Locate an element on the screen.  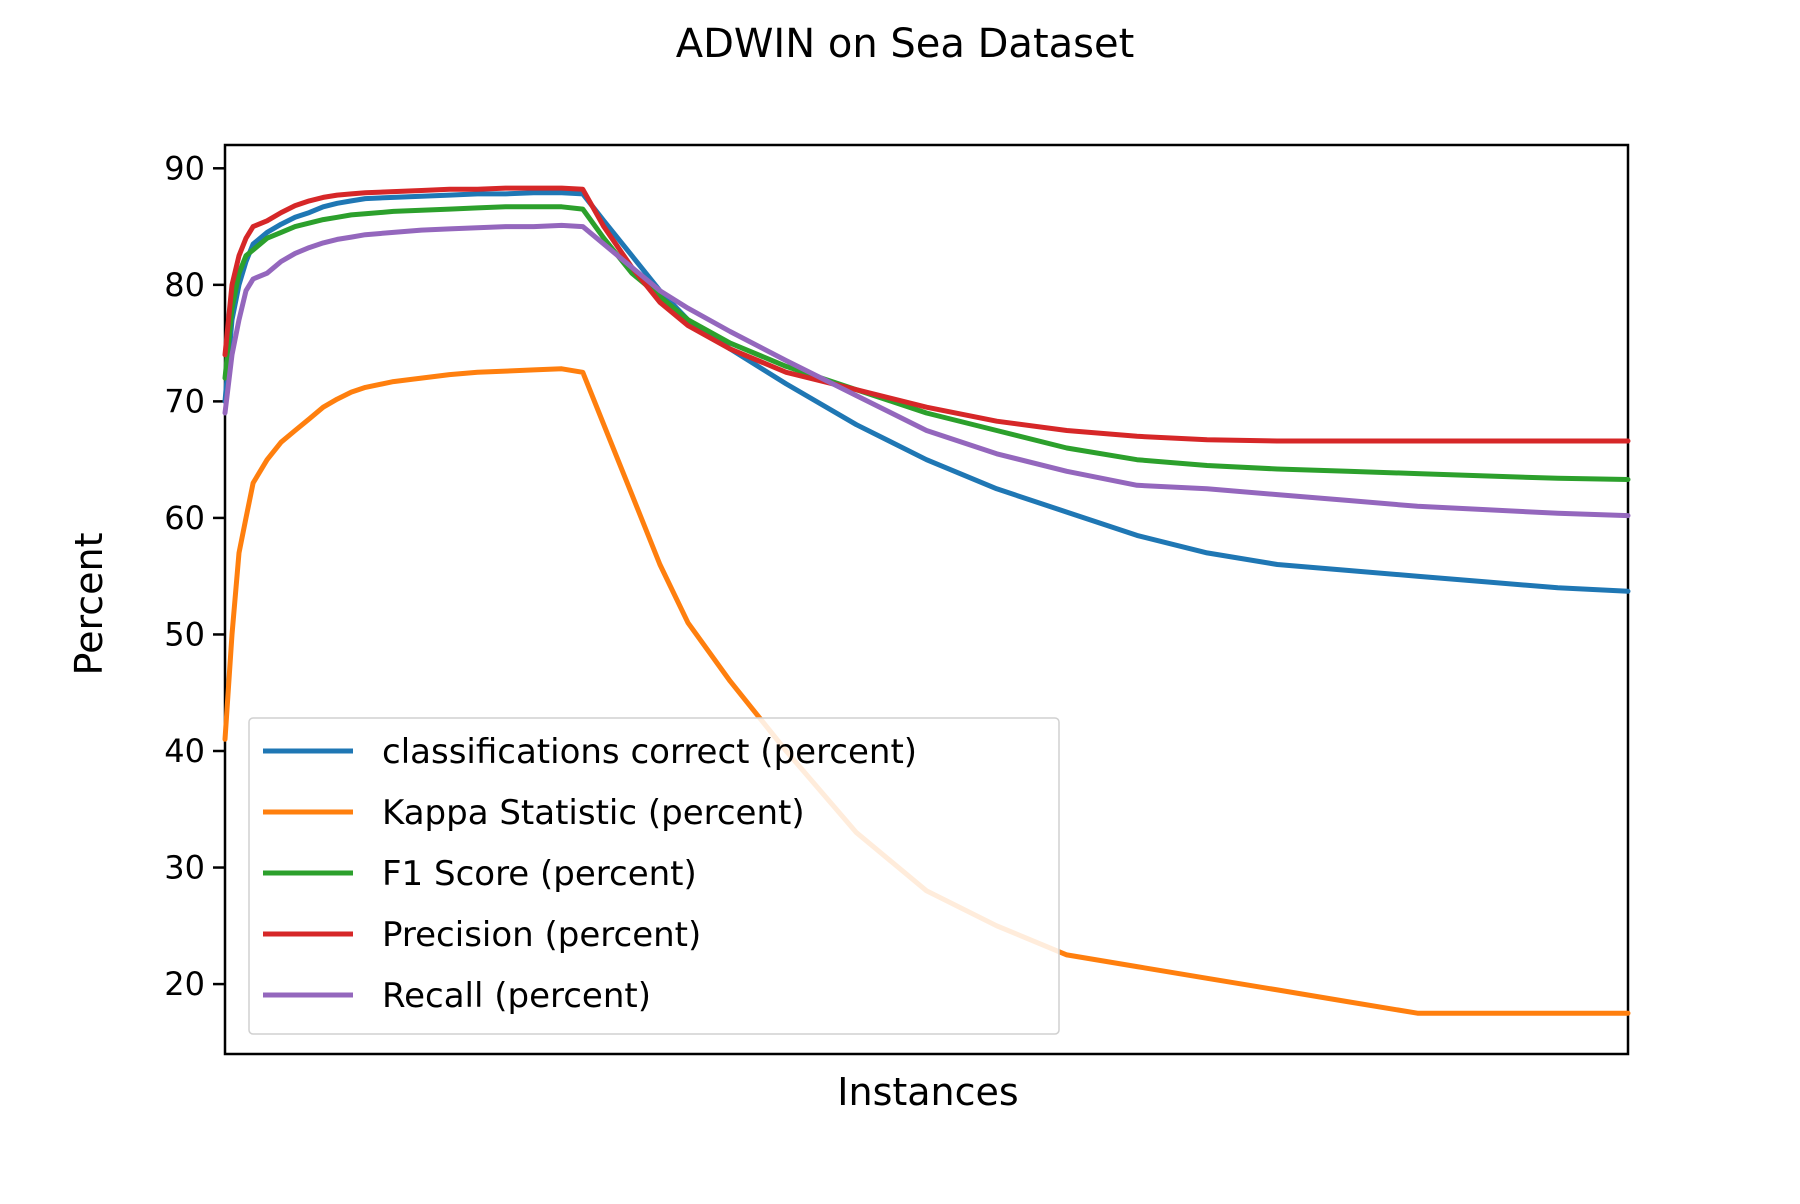
legend-box is located at coordinates (654, 876).